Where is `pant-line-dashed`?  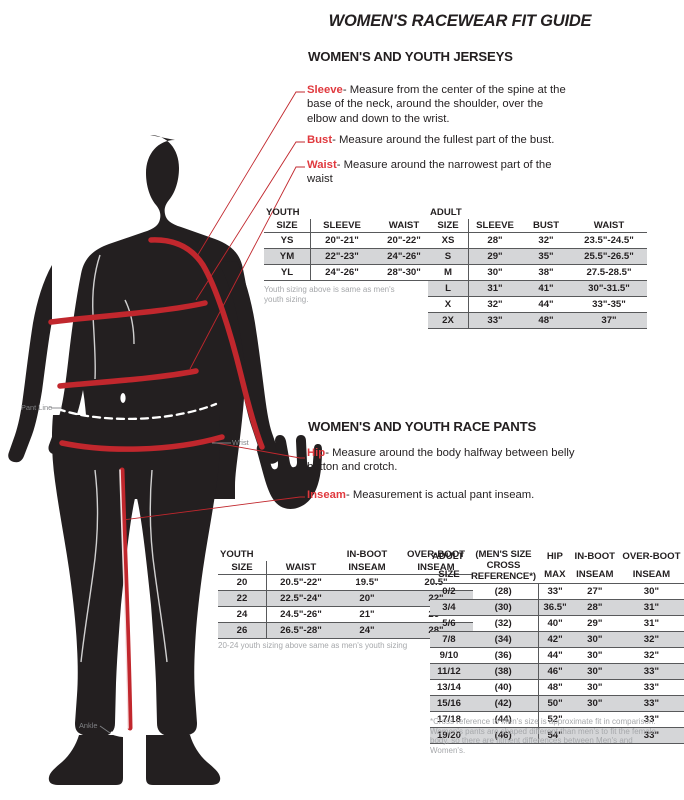 pant-line-dashed is located at coordinates (137, 411).